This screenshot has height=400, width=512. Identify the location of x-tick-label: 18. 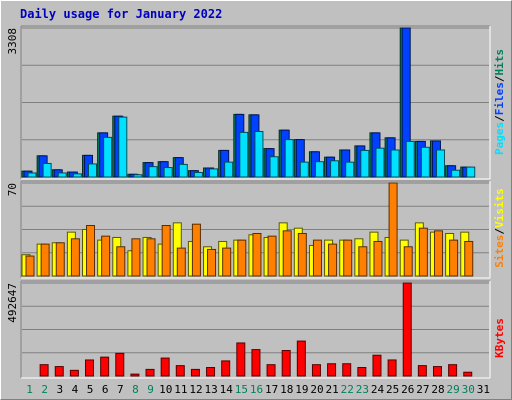
(286, 389).